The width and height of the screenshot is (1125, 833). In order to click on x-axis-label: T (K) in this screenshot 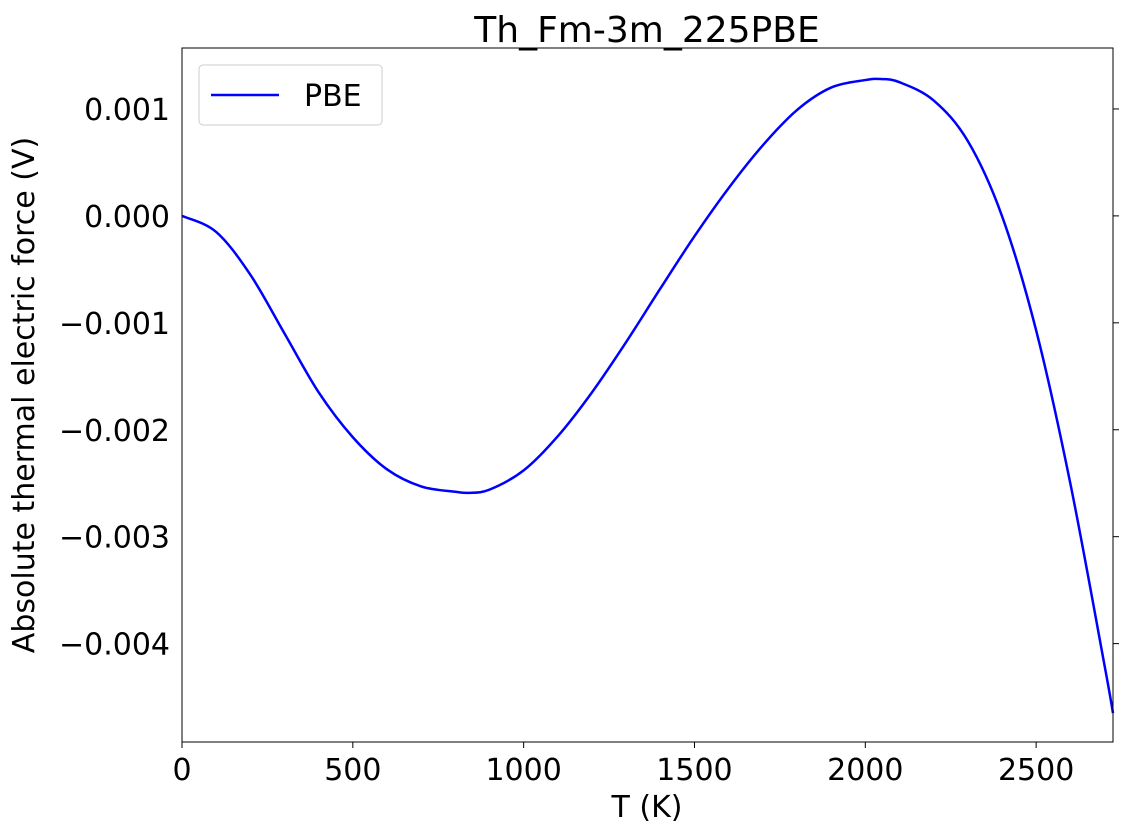, I will do `click(647, 807)`.